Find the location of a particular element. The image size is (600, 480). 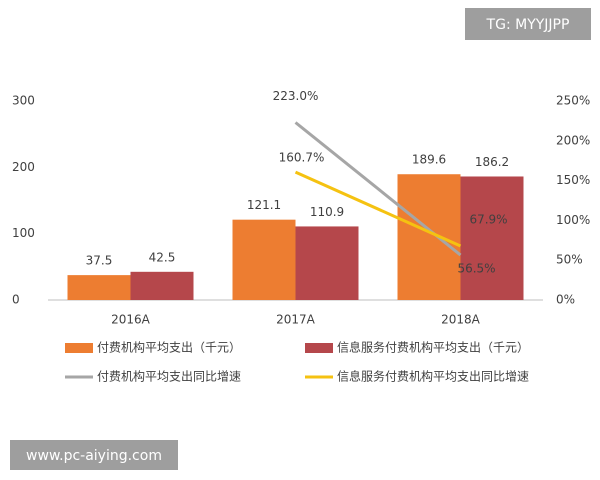

watermark: www.pc-aiying.com is located at coordinates (94, 456).